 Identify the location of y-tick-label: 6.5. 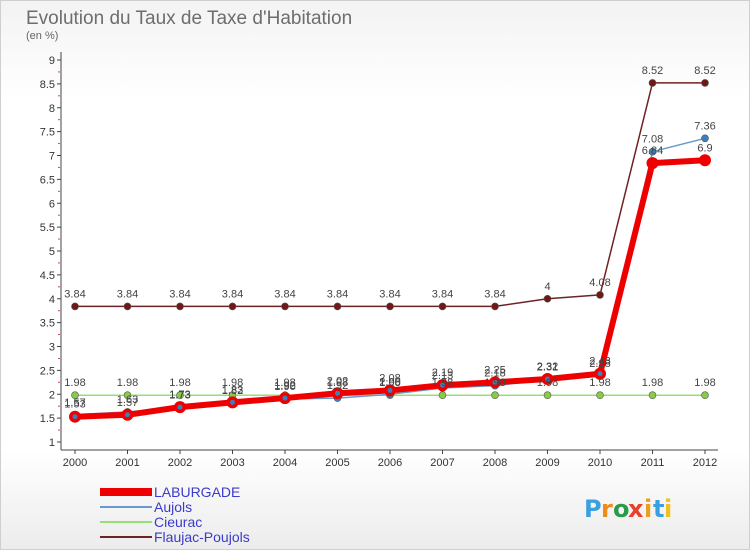
(47, 180).